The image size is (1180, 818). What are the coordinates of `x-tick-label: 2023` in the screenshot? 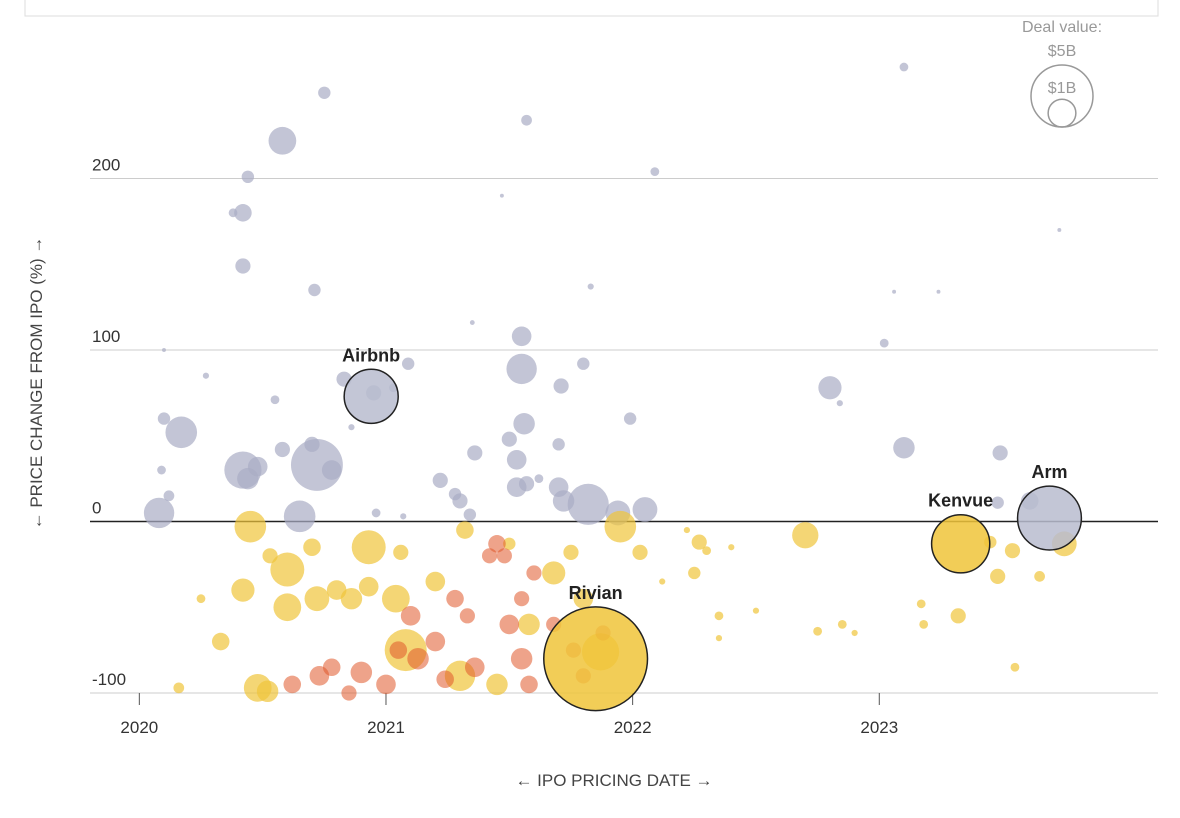 It's located at (879, 727).